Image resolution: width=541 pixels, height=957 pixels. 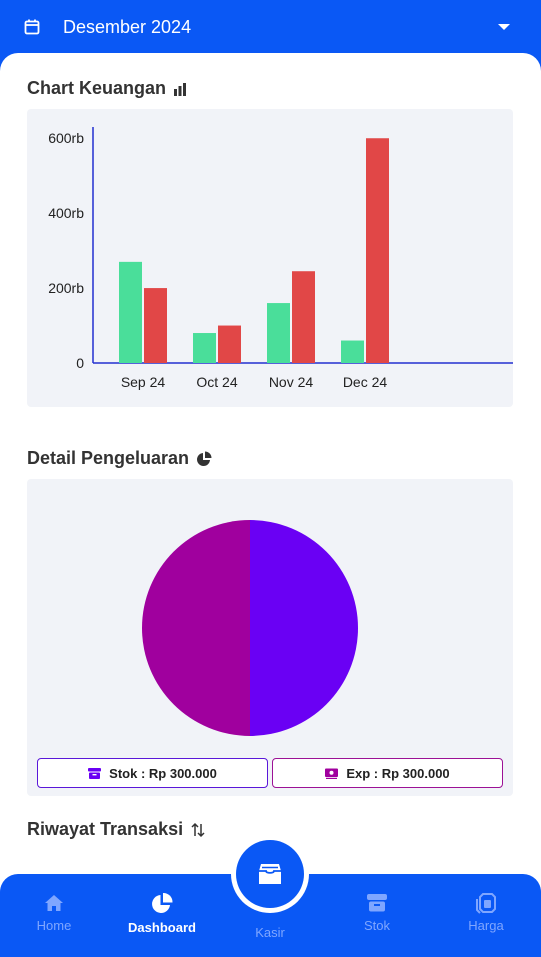 I want to click on bar-chart-icon, so click(x=180, y=89).